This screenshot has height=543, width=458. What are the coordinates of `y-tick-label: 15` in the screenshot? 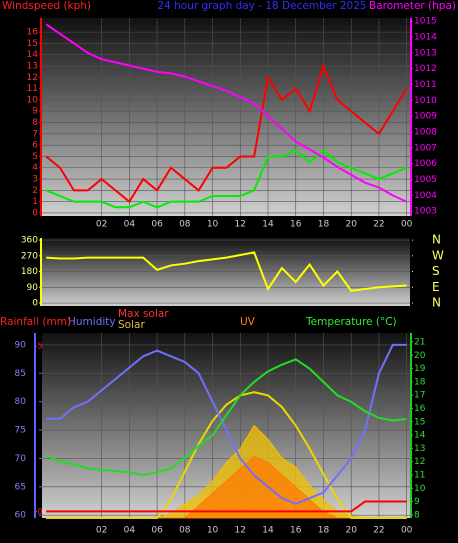 It's located at (32, 44).